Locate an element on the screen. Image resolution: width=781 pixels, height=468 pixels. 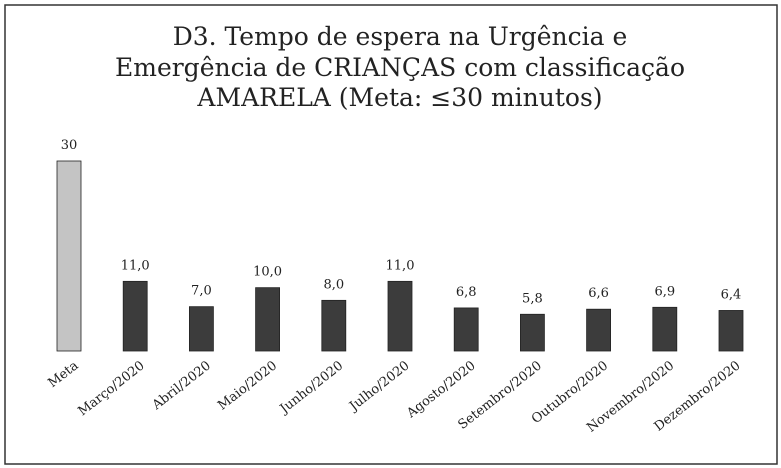
x-tick-label: Meta is located at coordinates (63, 374).